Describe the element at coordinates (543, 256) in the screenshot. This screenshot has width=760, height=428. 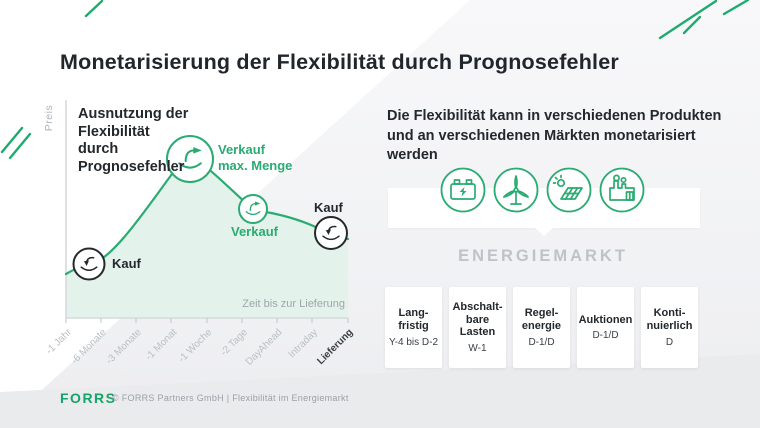
I see `energiemarkt-label: ENERGIEMARKT` at that location.